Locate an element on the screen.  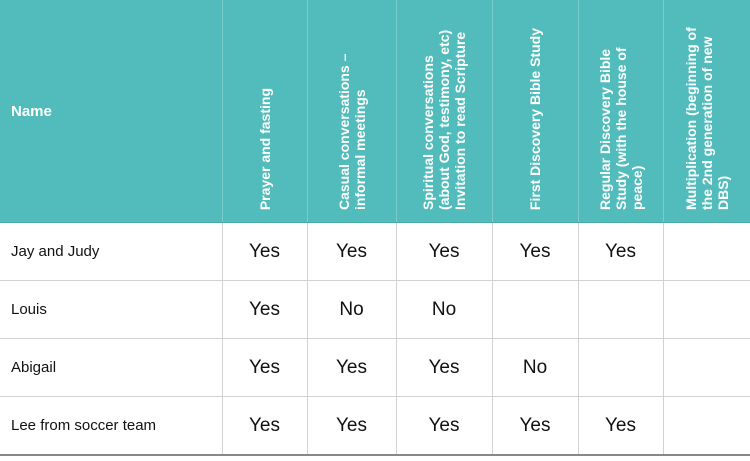
column-header-casual-conversations: Casual conversations – informal meetings is located at coordinates (352, 111).